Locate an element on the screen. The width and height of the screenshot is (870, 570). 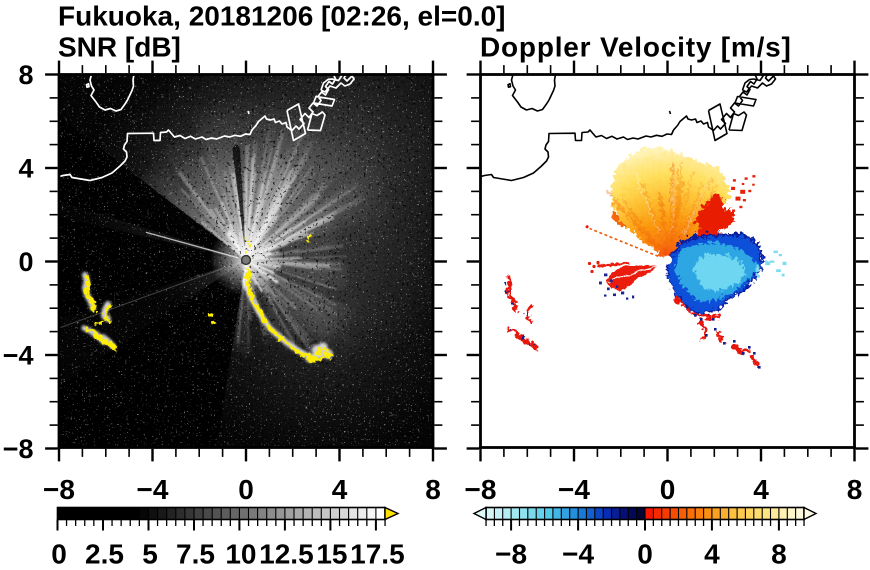
svg-text: 17.5 is located at coordinates (377, 554).